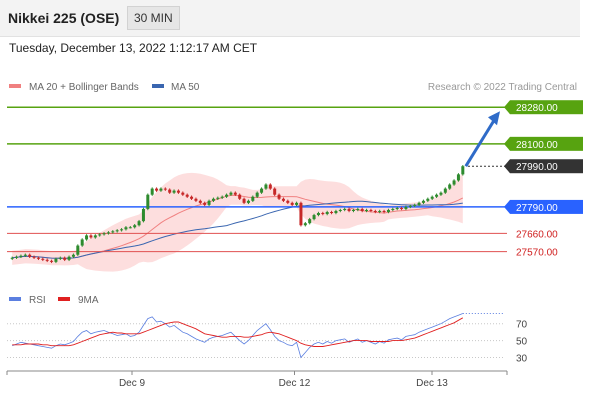 This screenshot has width=590, height=404. What do you see at coordinates (482, 139) in the screenshot?
I see `forecast-arrow` at bounding box center [482, 139].